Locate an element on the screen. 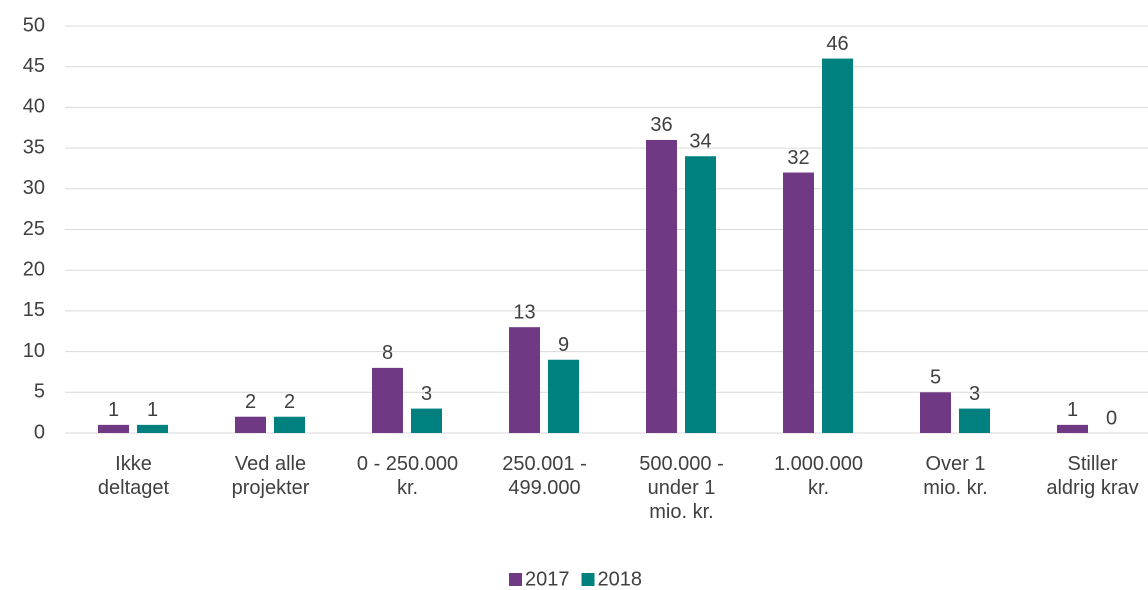  data-label: 34 is located at coordinates (700, 142).